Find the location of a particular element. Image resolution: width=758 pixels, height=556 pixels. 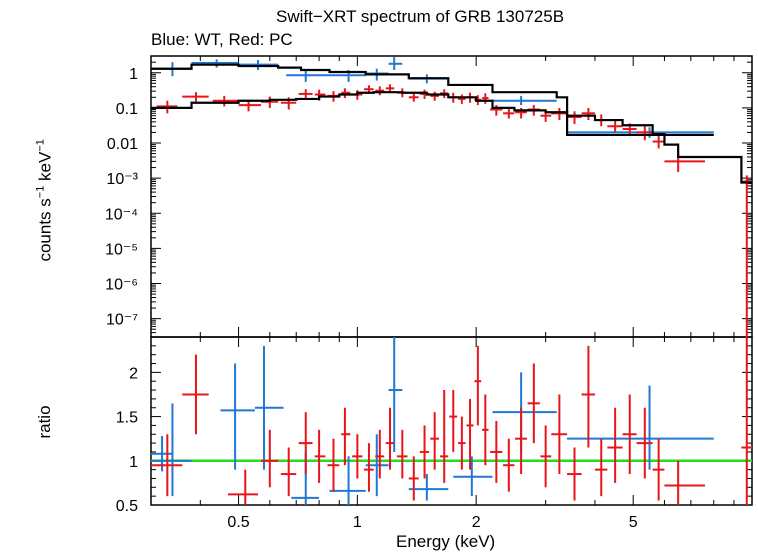

ratio-y-tick-label: 0.5 is located at coordinates (127, 506).